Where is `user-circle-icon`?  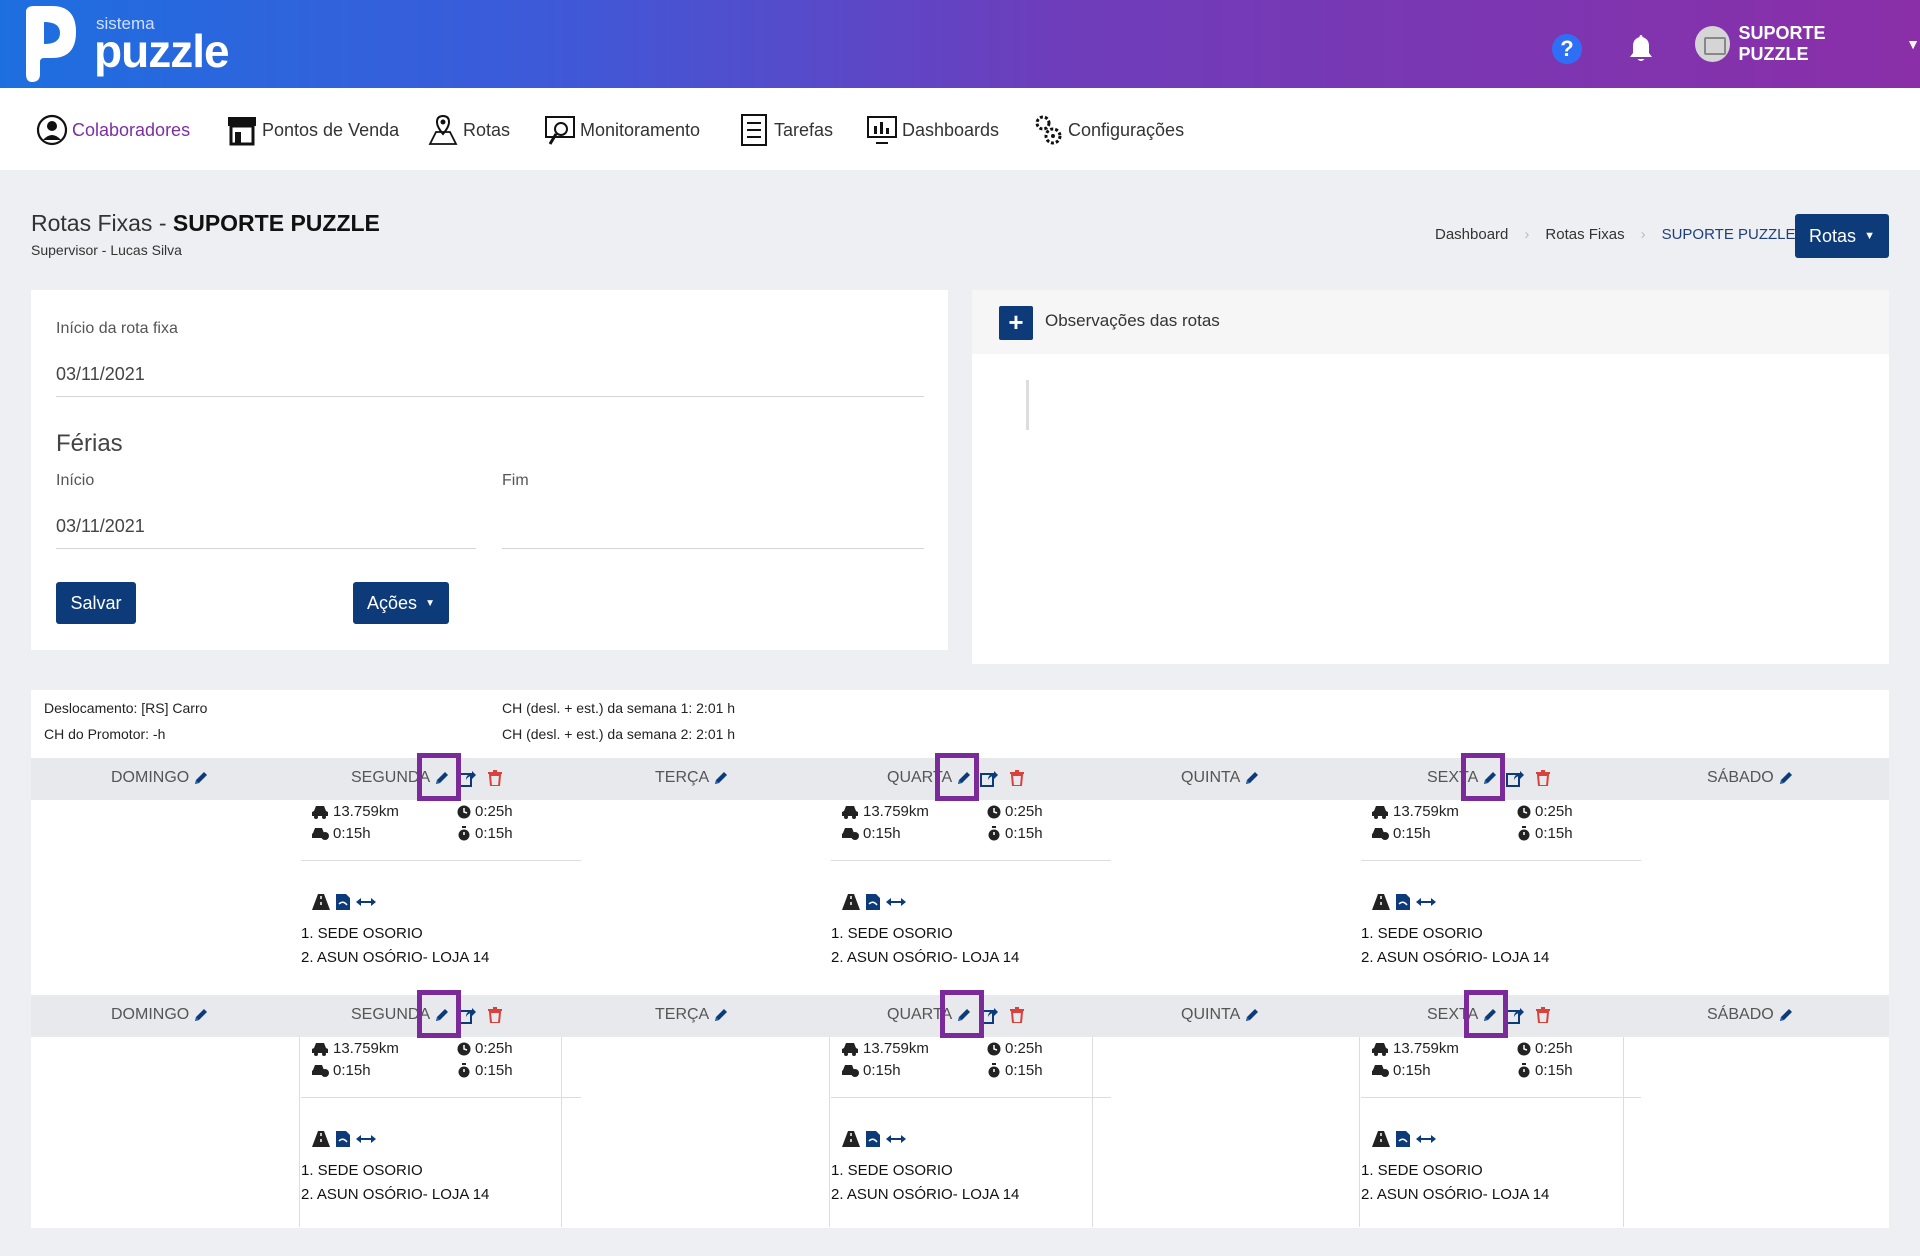 user-circle-icon is located at coordinates (52, 130).